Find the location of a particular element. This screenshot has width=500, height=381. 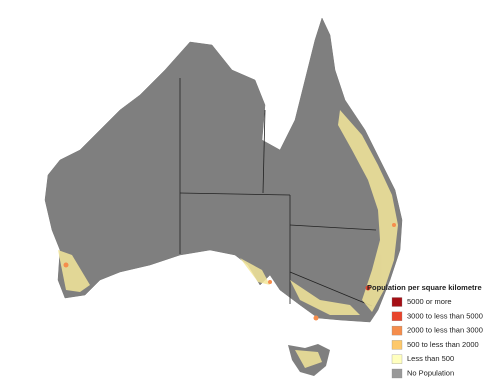

legend-label: 2000 to less than 3000 is located at coordinates (445, 330).